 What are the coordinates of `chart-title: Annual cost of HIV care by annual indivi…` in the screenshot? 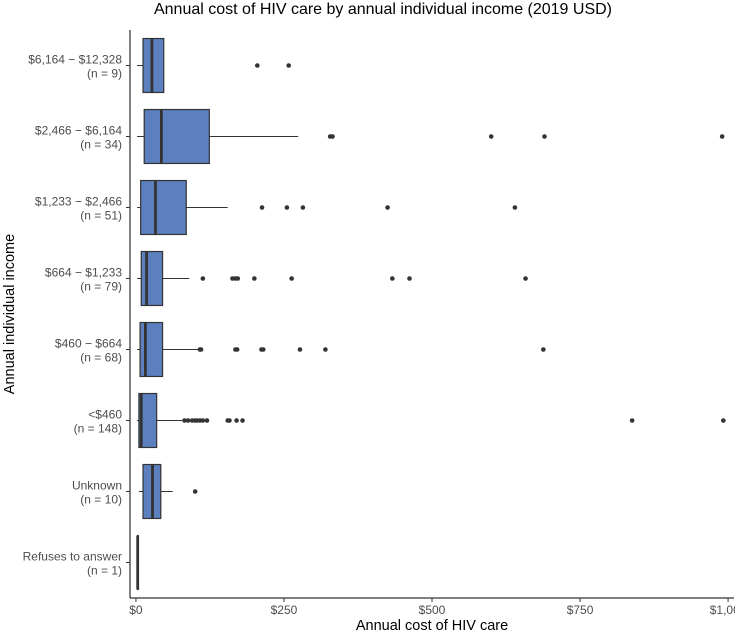 It's located at (383, 9).